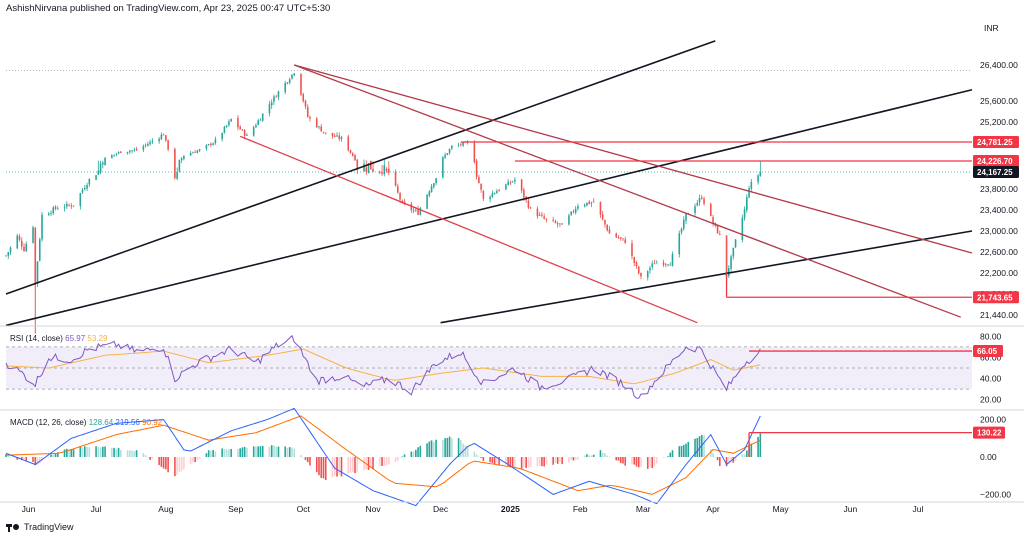  I want to click on rsi-tick-label: 60.00, so click(991, 357).